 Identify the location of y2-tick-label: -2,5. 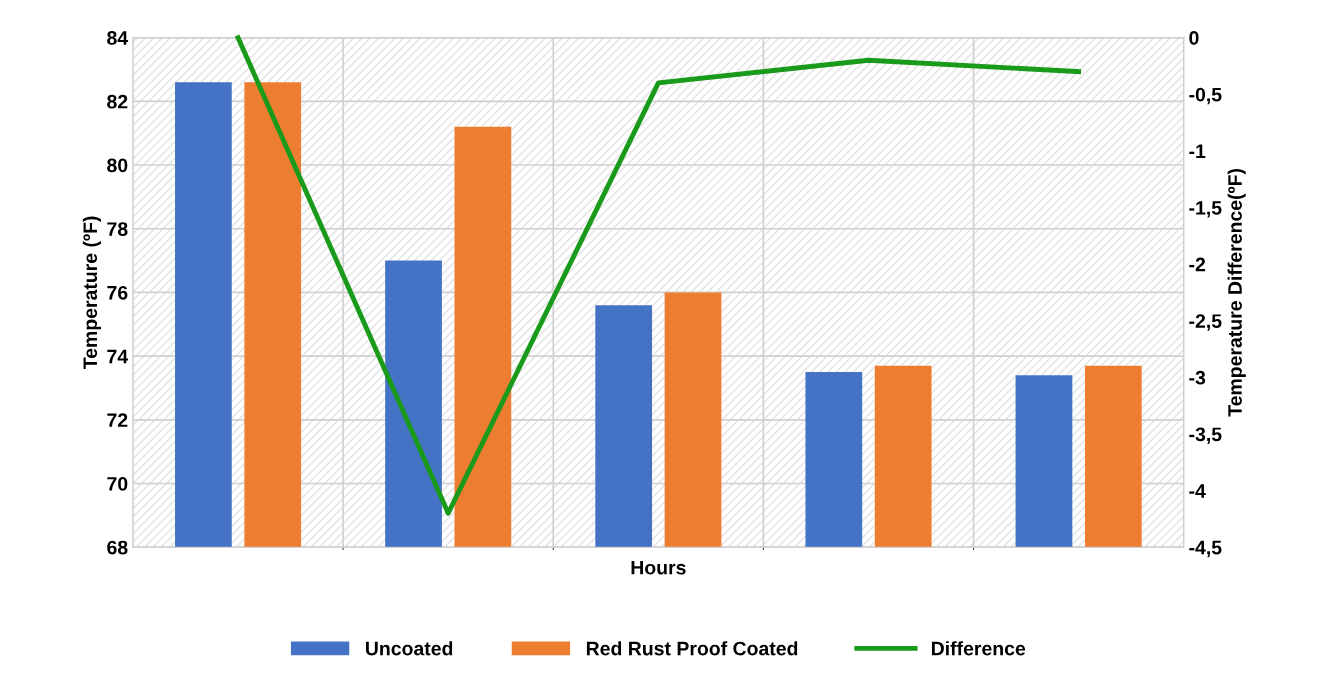
(1205, 322).